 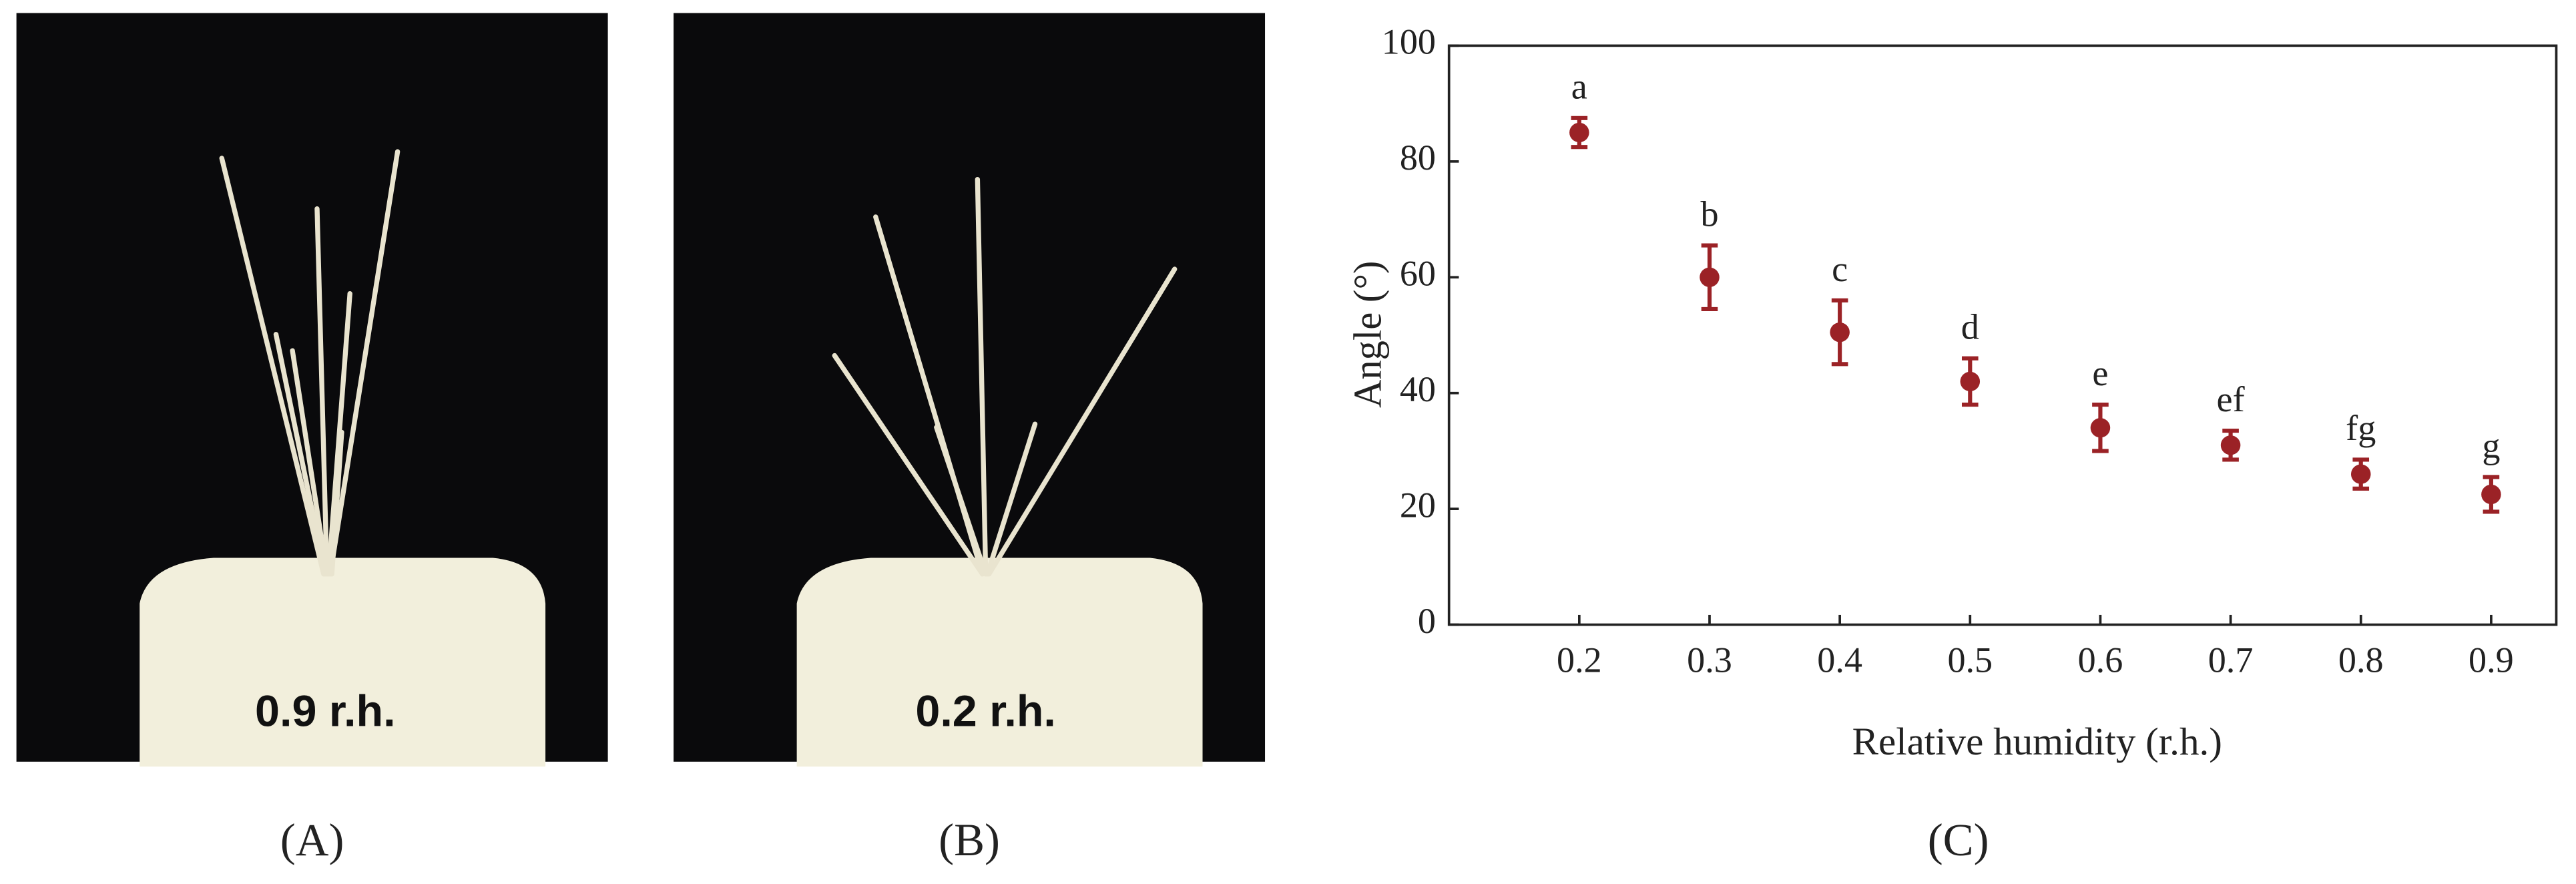 What do you see at coordinates (1840, 269) in the screenshot?
I see `significance-letter: c` at bounding box center [1840, 269].